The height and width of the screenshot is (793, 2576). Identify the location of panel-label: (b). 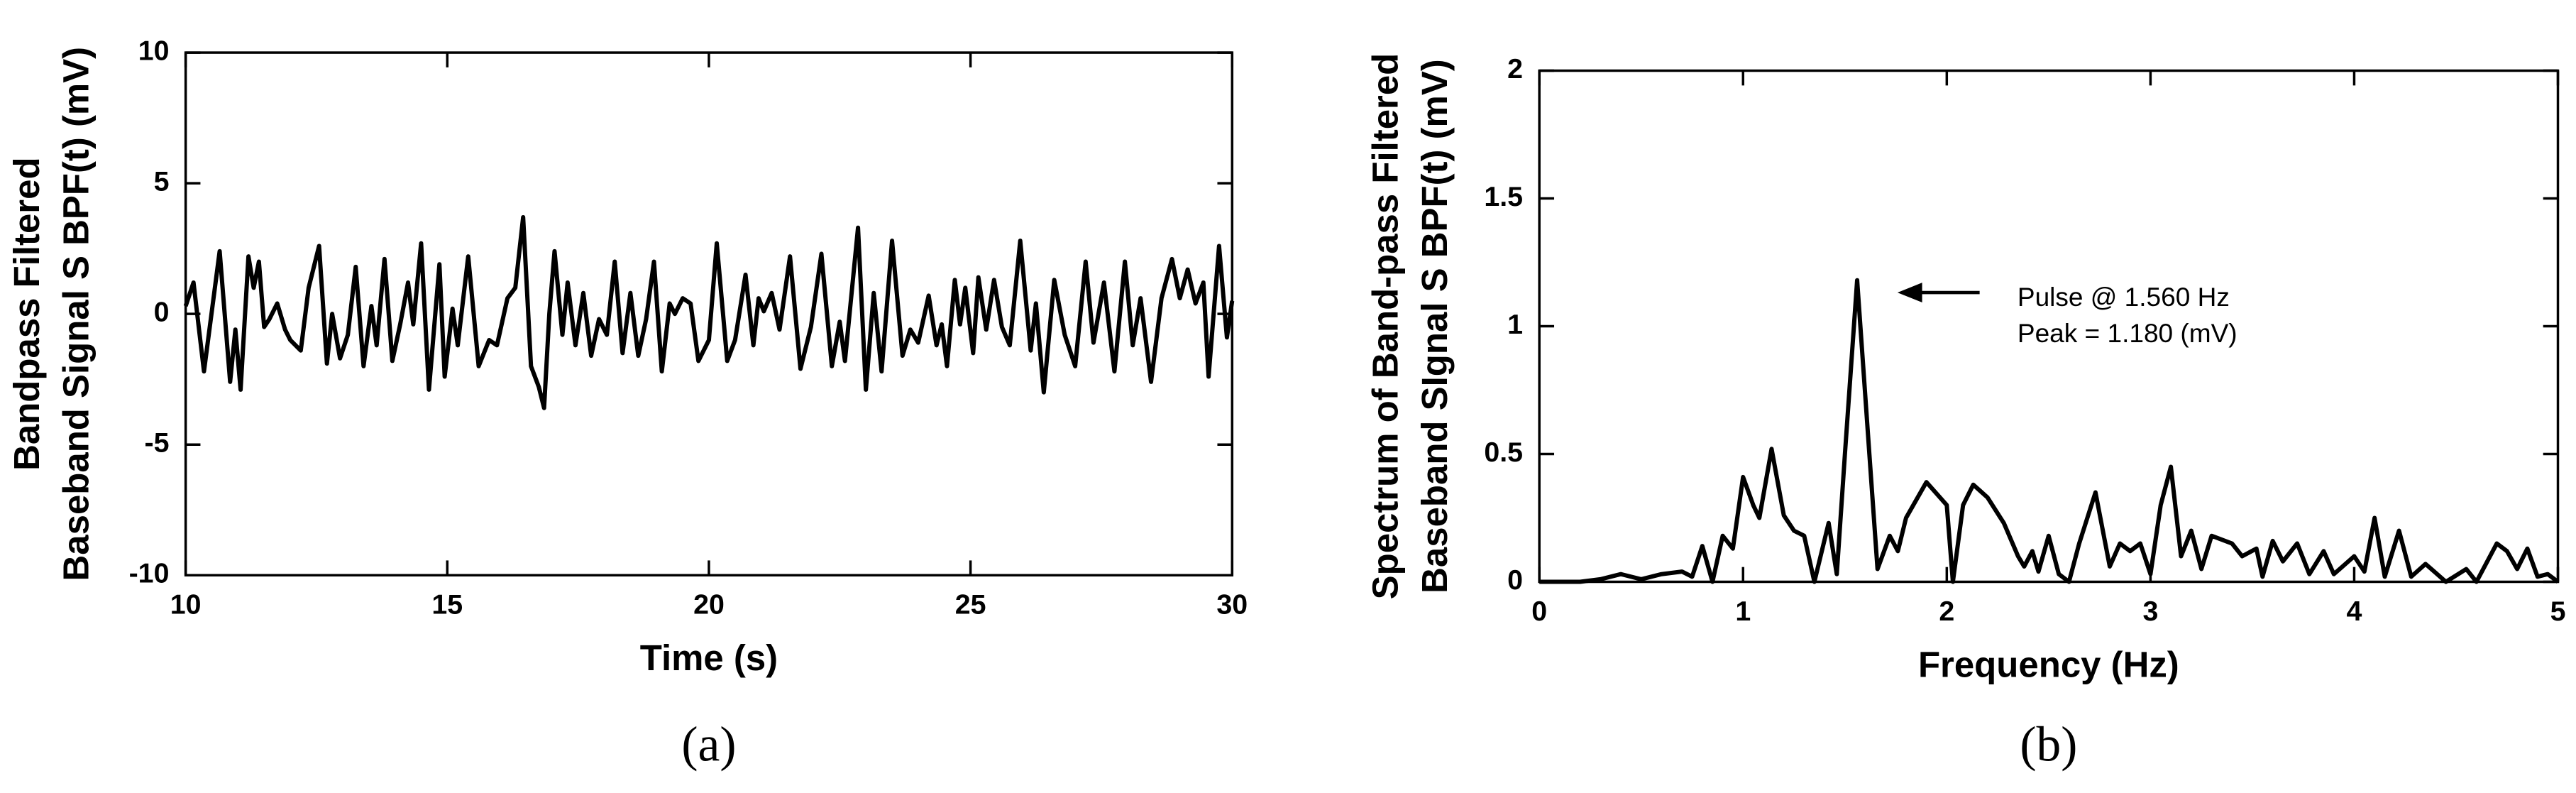
(2048, 745).